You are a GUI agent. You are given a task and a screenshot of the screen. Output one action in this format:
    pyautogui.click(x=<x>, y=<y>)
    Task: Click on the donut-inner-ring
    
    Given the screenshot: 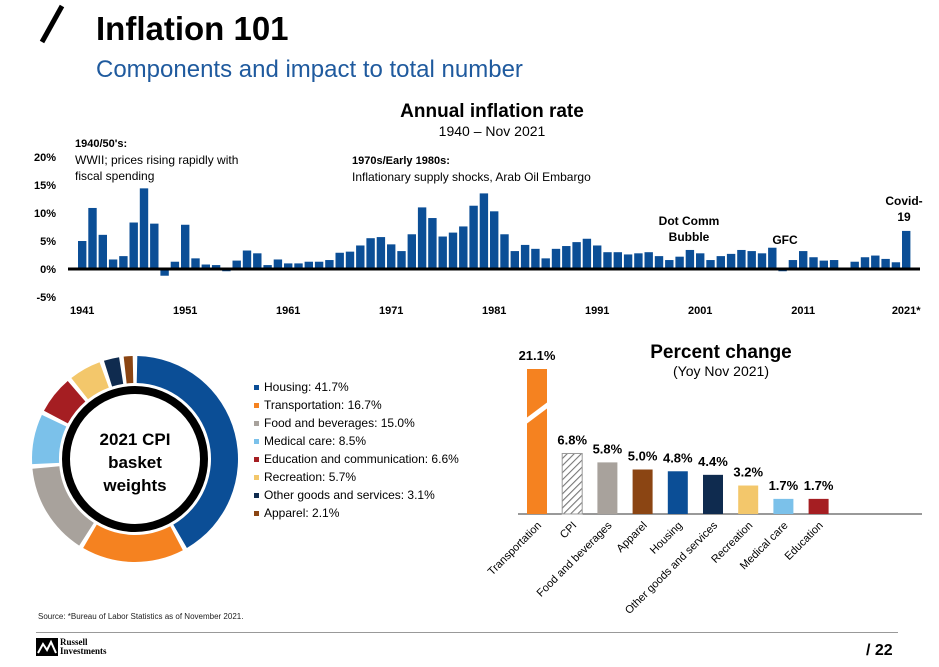 What is the action you would take?
    pyautogui.click(x=135, y=459)
    